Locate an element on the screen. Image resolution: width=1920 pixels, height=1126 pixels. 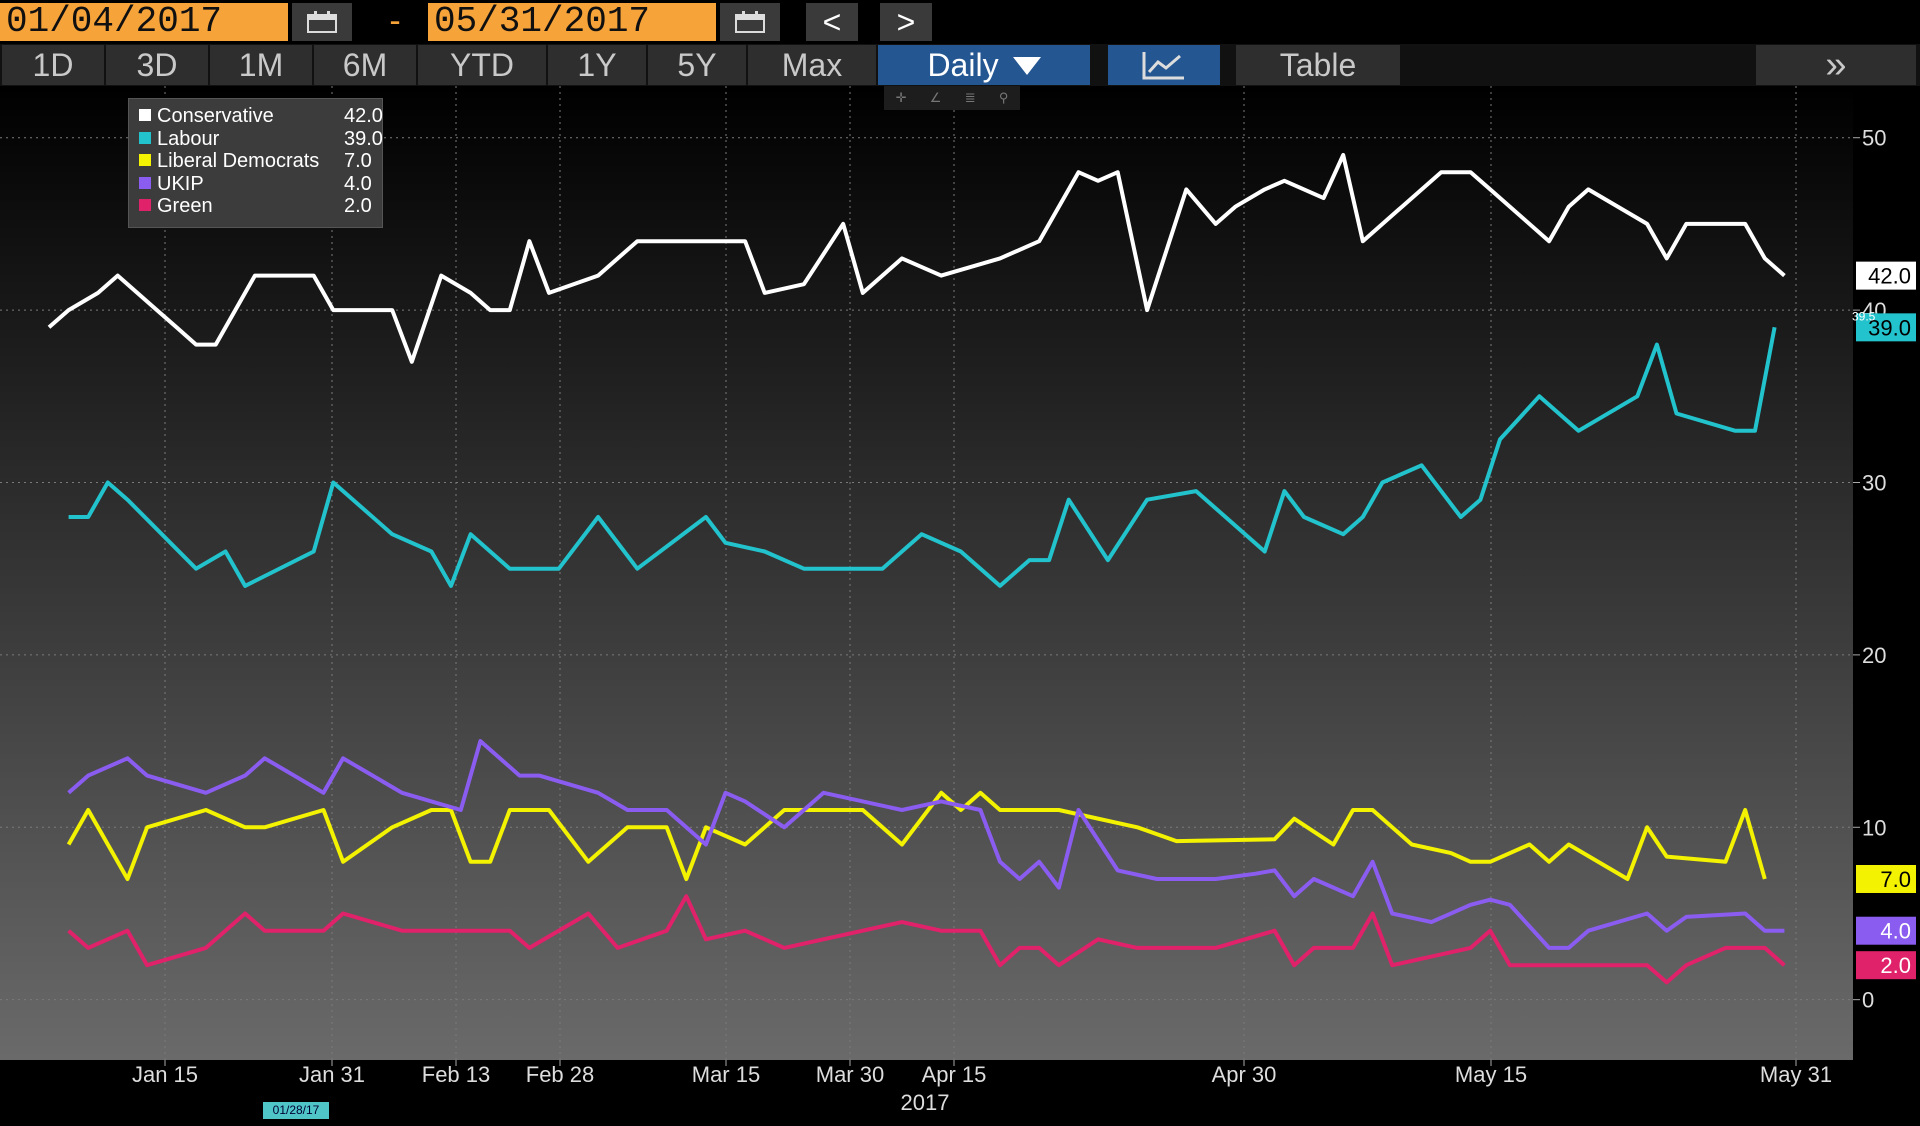
last-value-label: 2.0 is located at coordinates (1895, 965).